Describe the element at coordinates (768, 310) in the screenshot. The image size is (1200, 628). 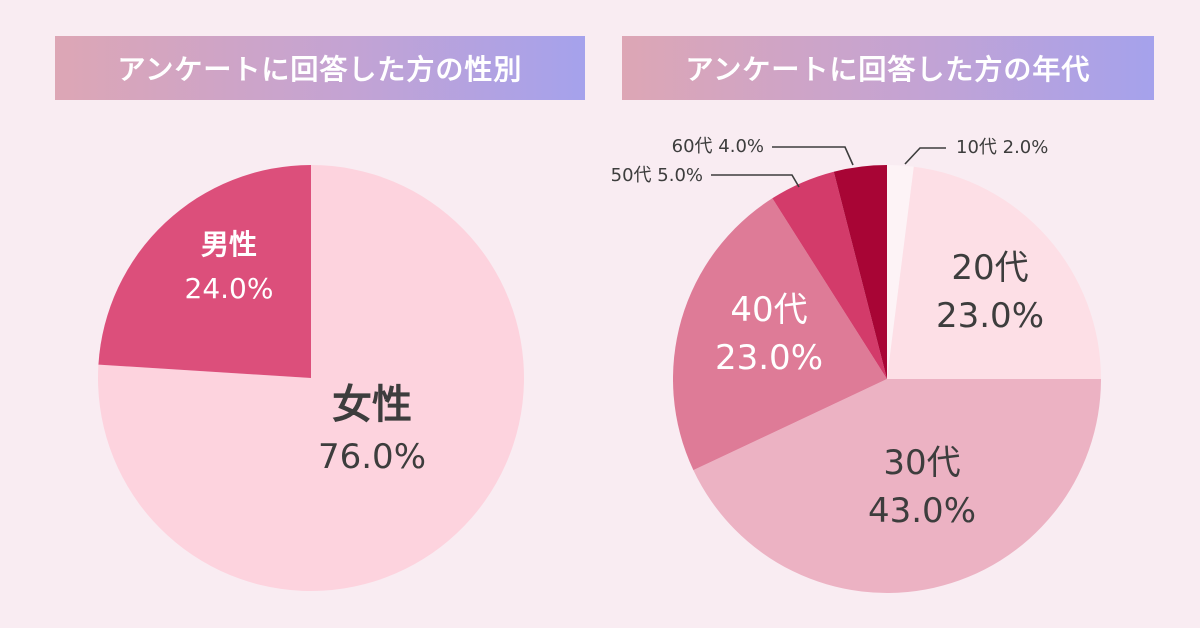
I see `age-slice-name-label: 40代` at that location.